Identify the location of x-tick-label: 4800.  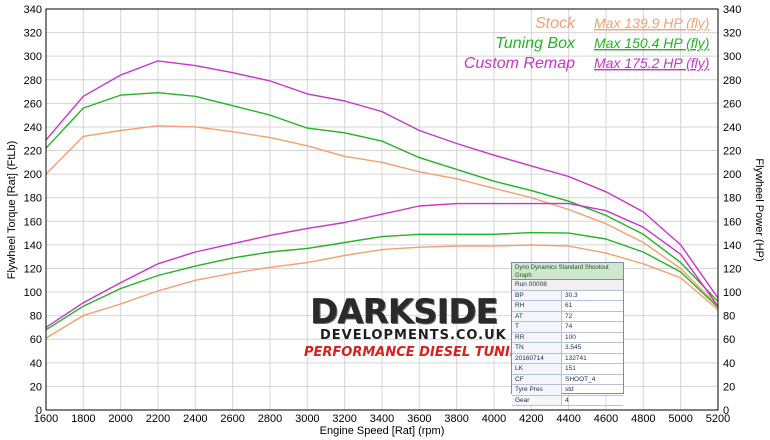
(643, 419).